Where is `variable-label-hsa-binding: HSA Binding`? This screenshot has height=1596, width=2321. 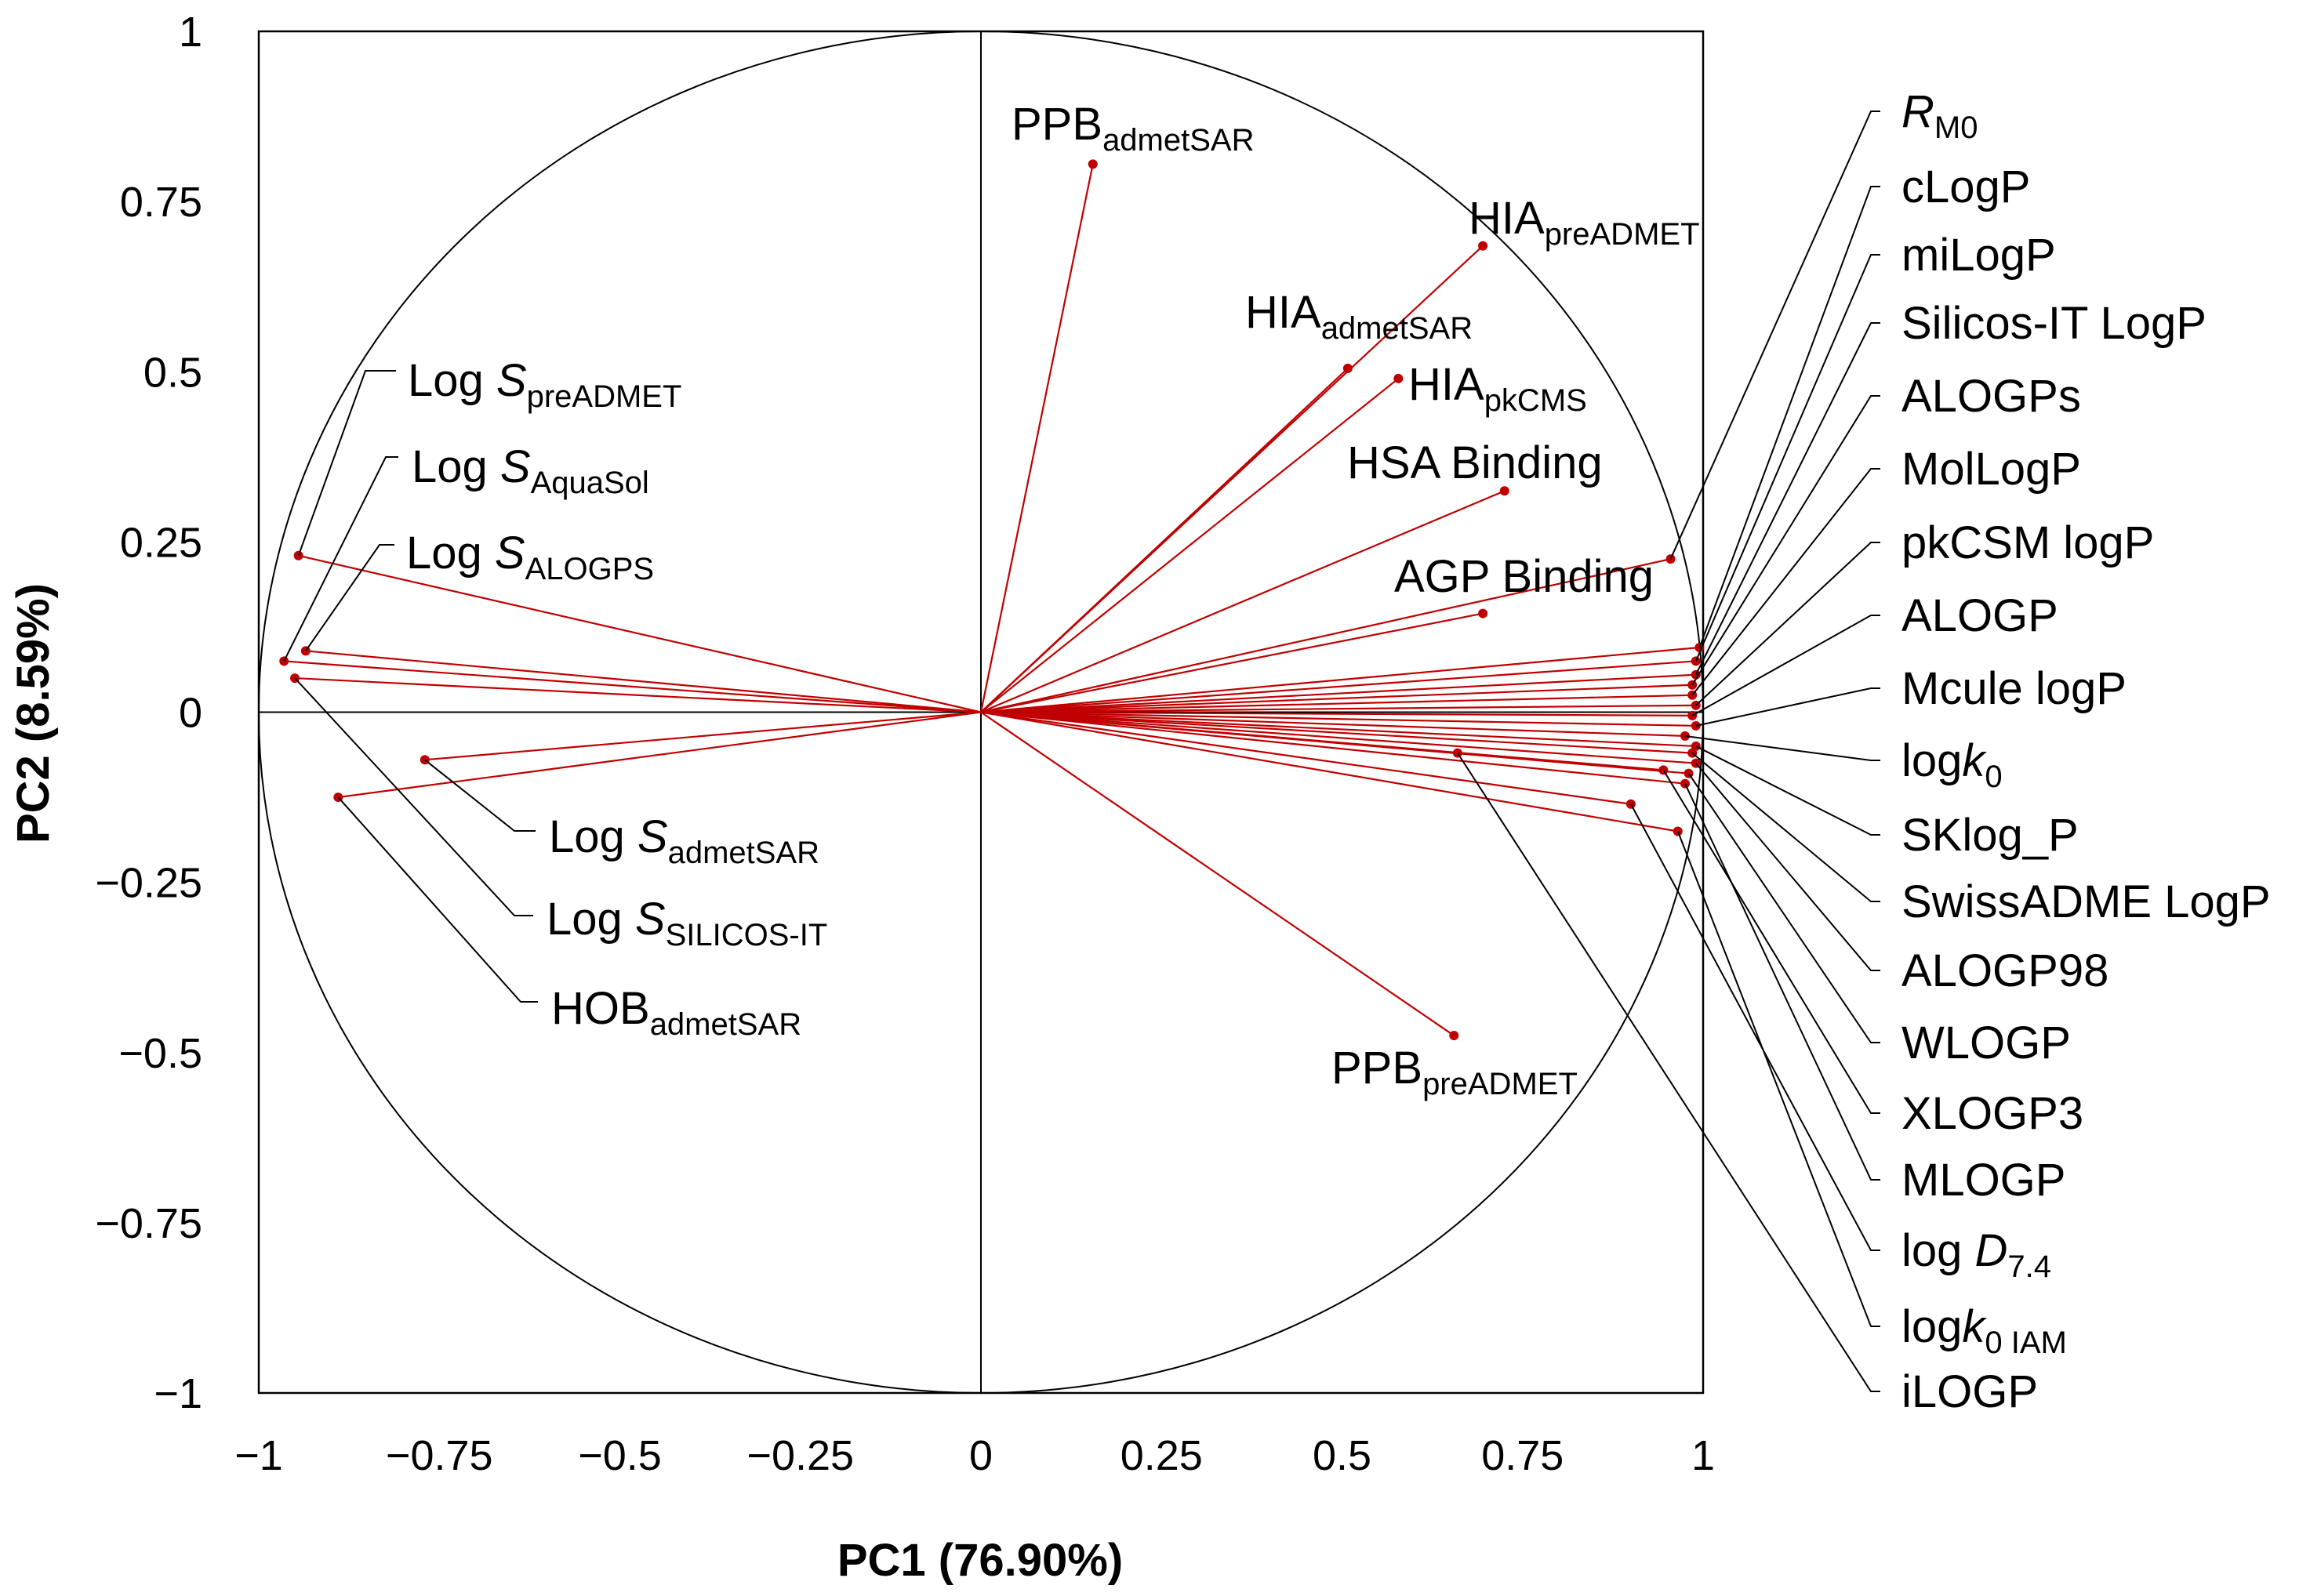 variable-label-hsa-binding: HSA Binding is located at coordinates (1475, 462).